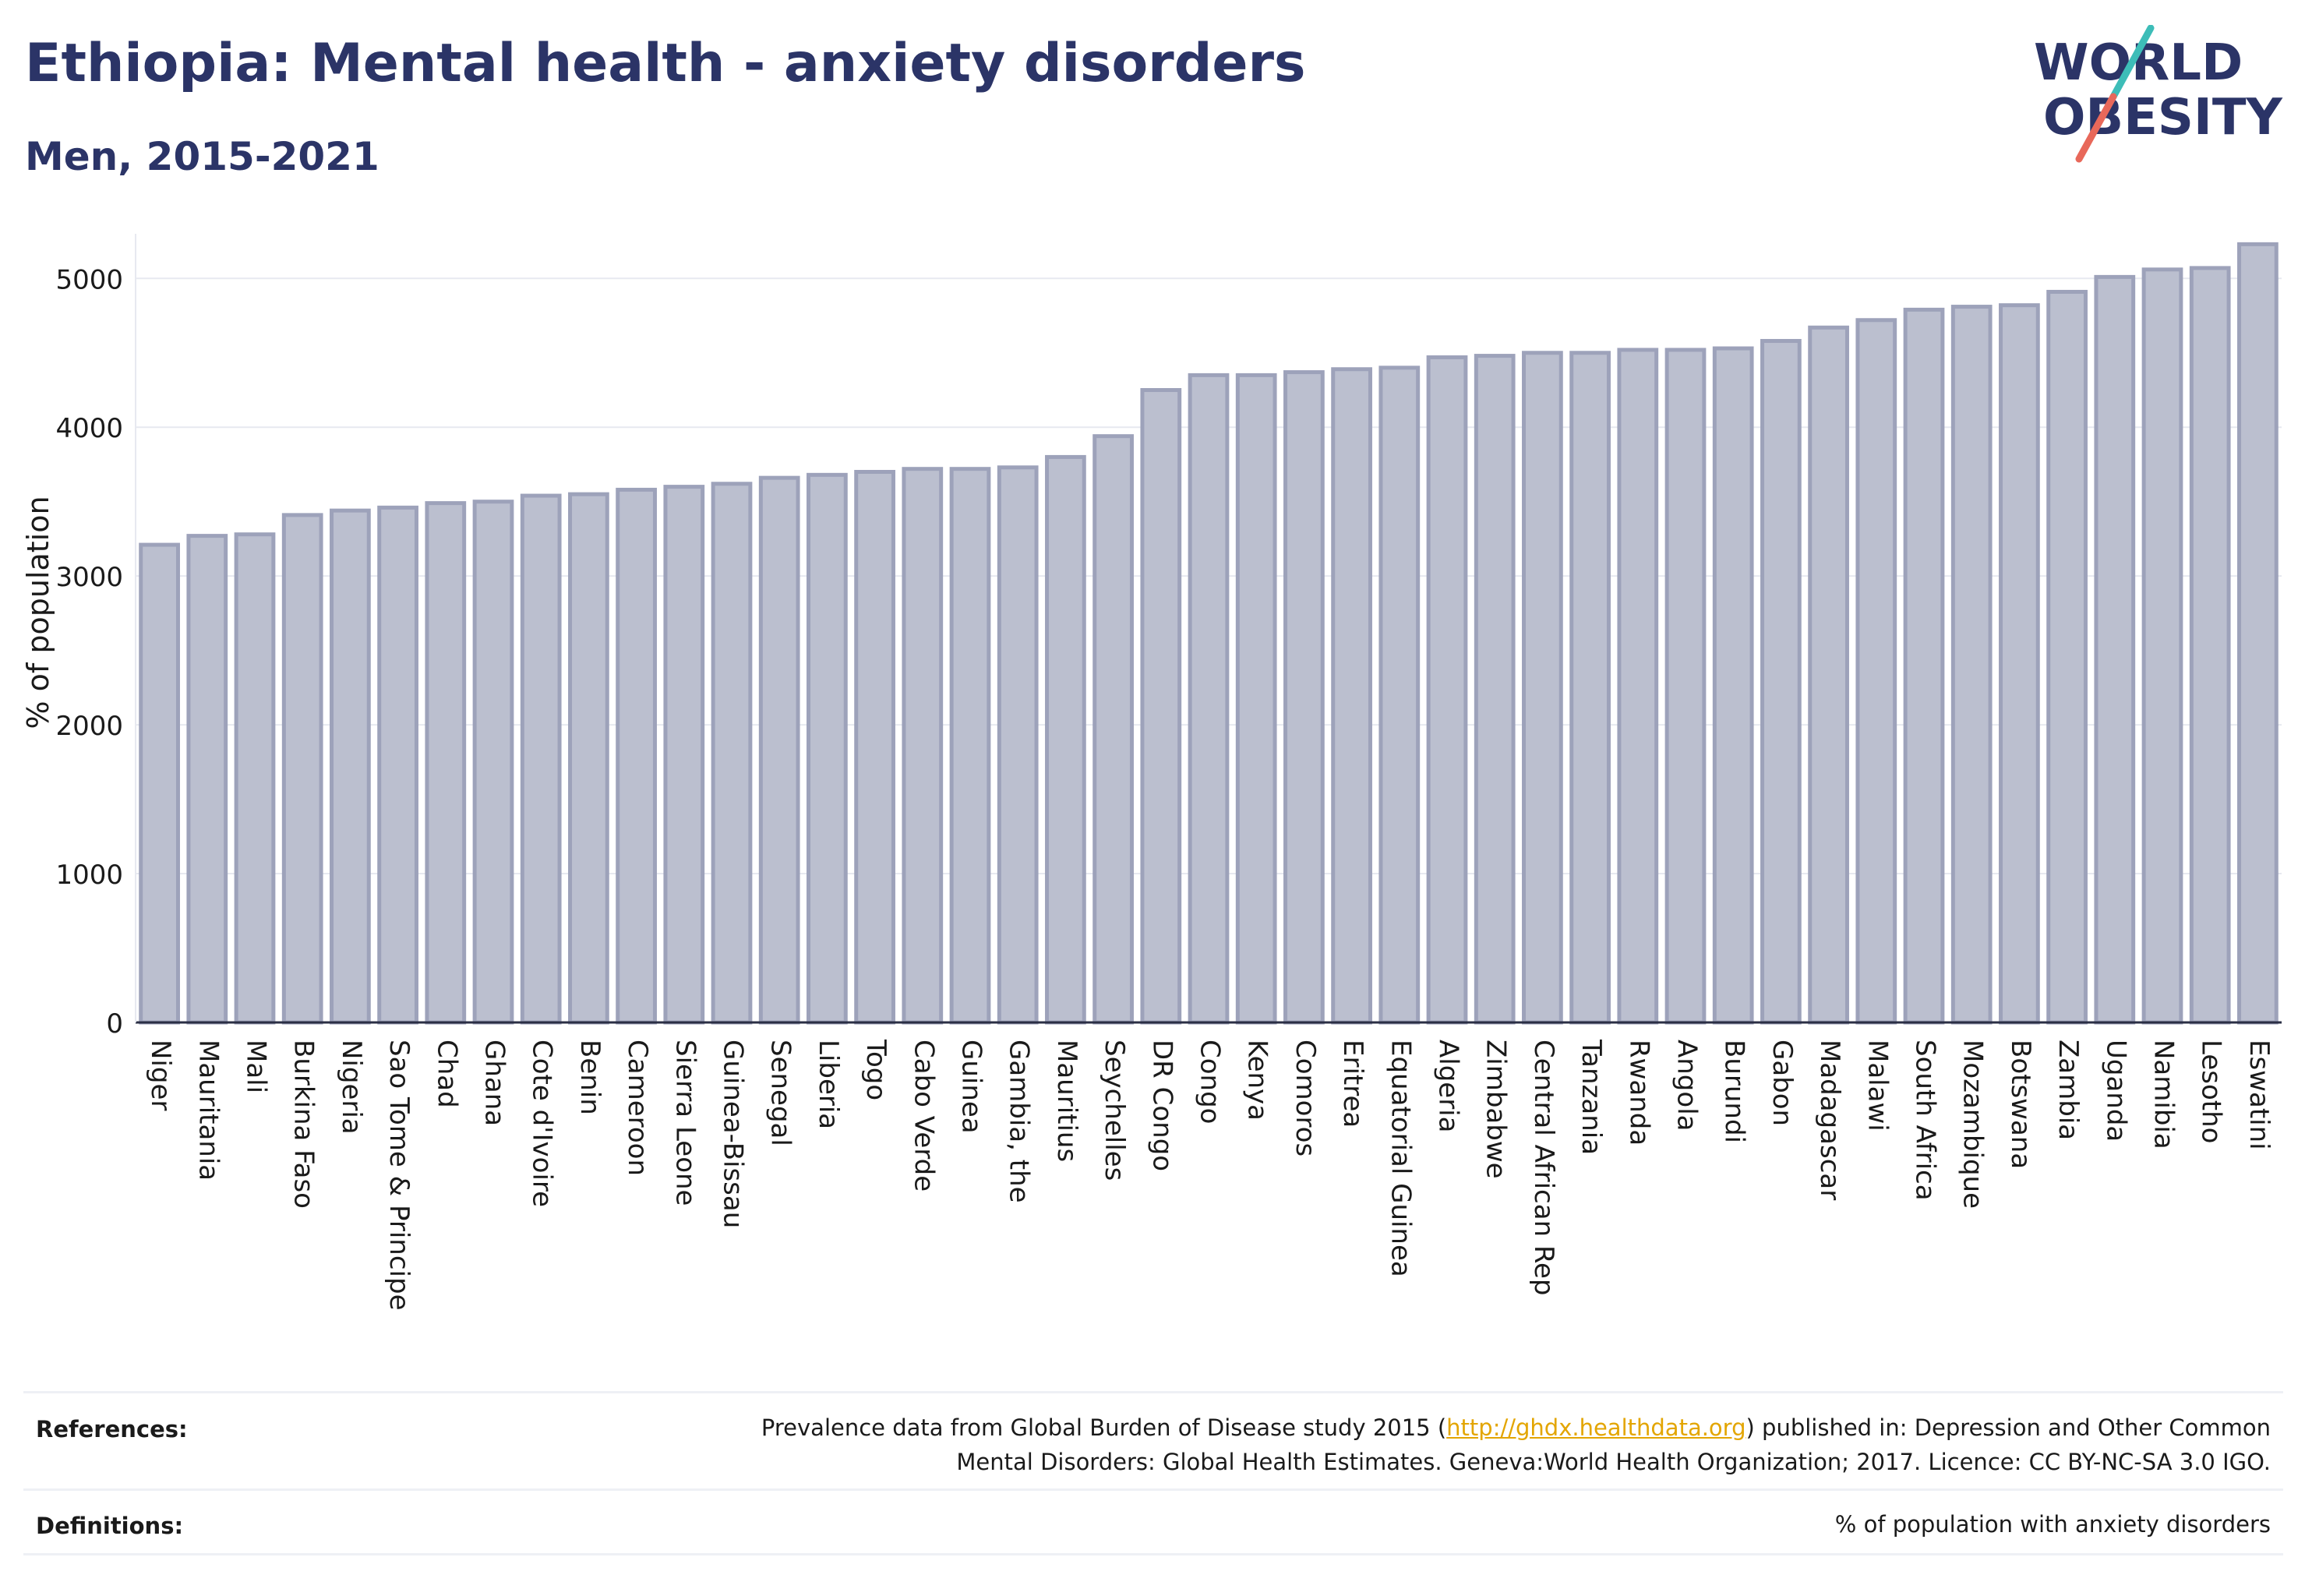 This screenshot has width=2305, height=1596. What do you see at coordinates (2259, 1095) in the screenshot?
I see `x-tick-label: Eswatini` at bounding box center [2259, 1095].